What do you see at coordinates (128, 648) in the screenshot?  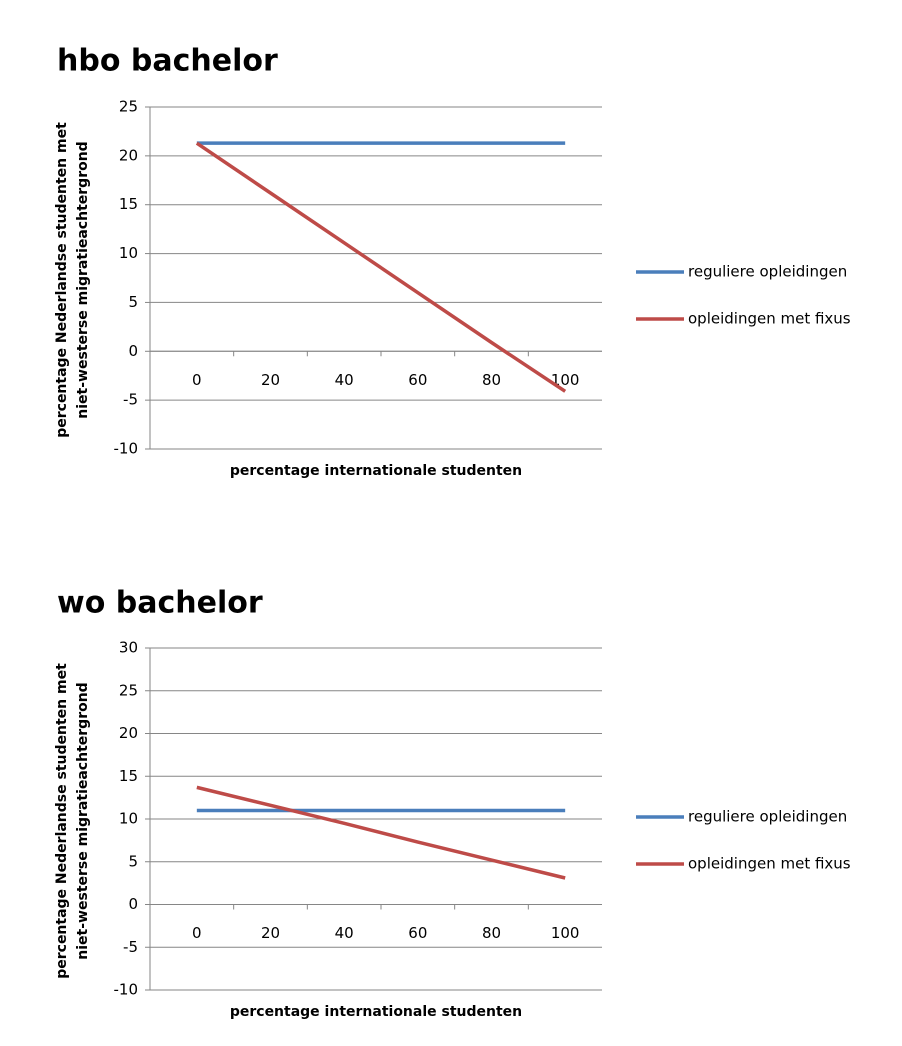 I see `y-tick-label: 30` at bounding box center [128, 648].